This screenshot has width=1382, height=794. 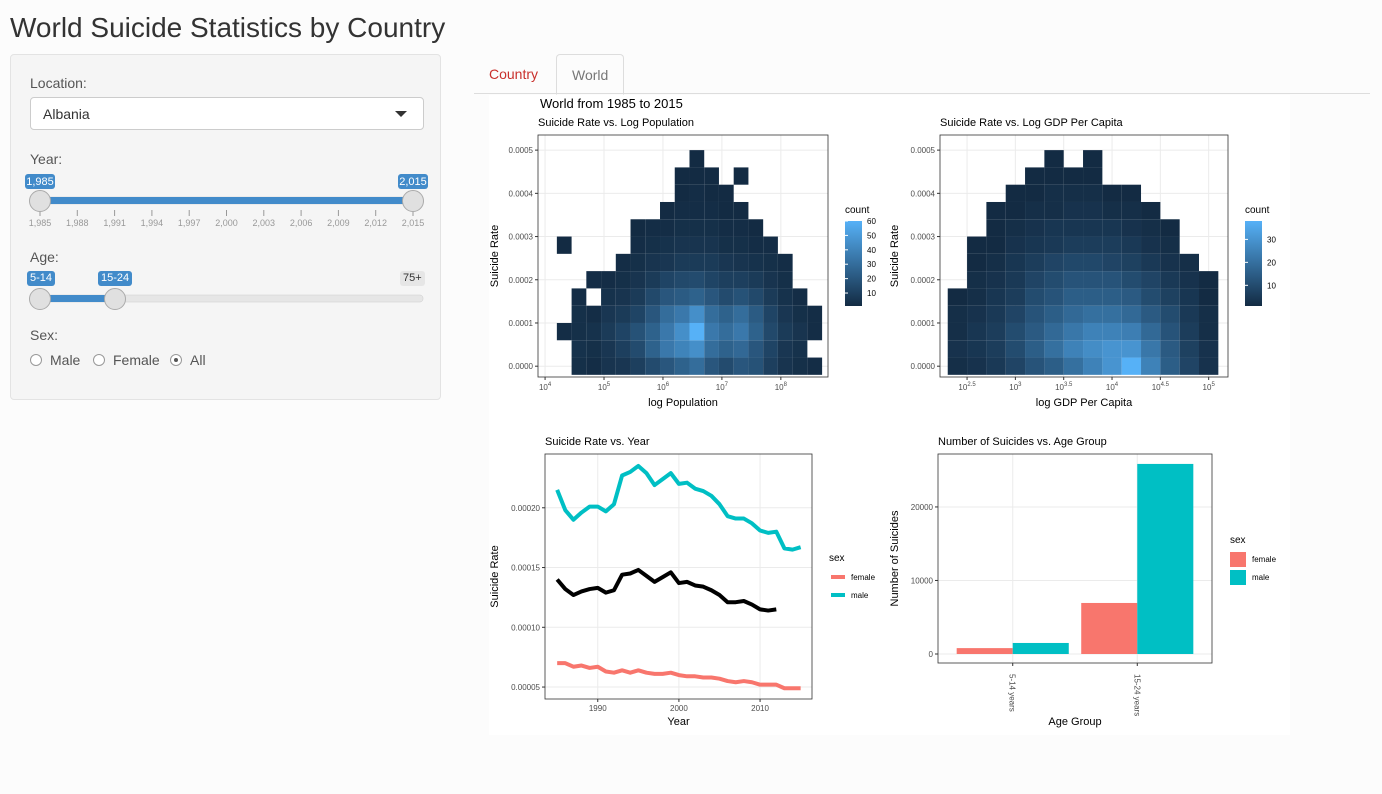 I want to click on handle-tag-bg, so click(x=413, y=181).